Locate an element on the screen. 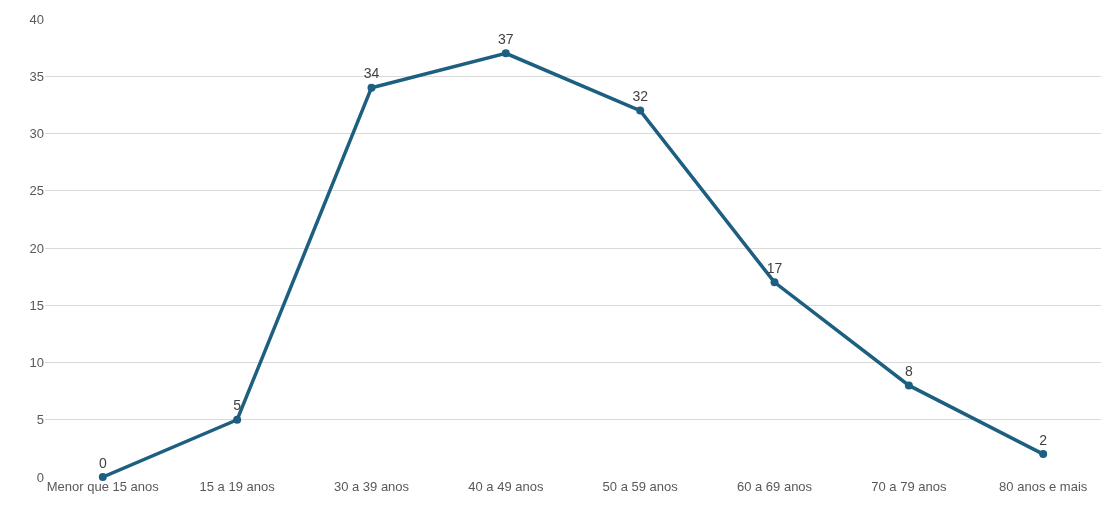 The height and width of the screenshot is (506, 1113). y-tick-label: 40 is located at coordinates (36, 19).